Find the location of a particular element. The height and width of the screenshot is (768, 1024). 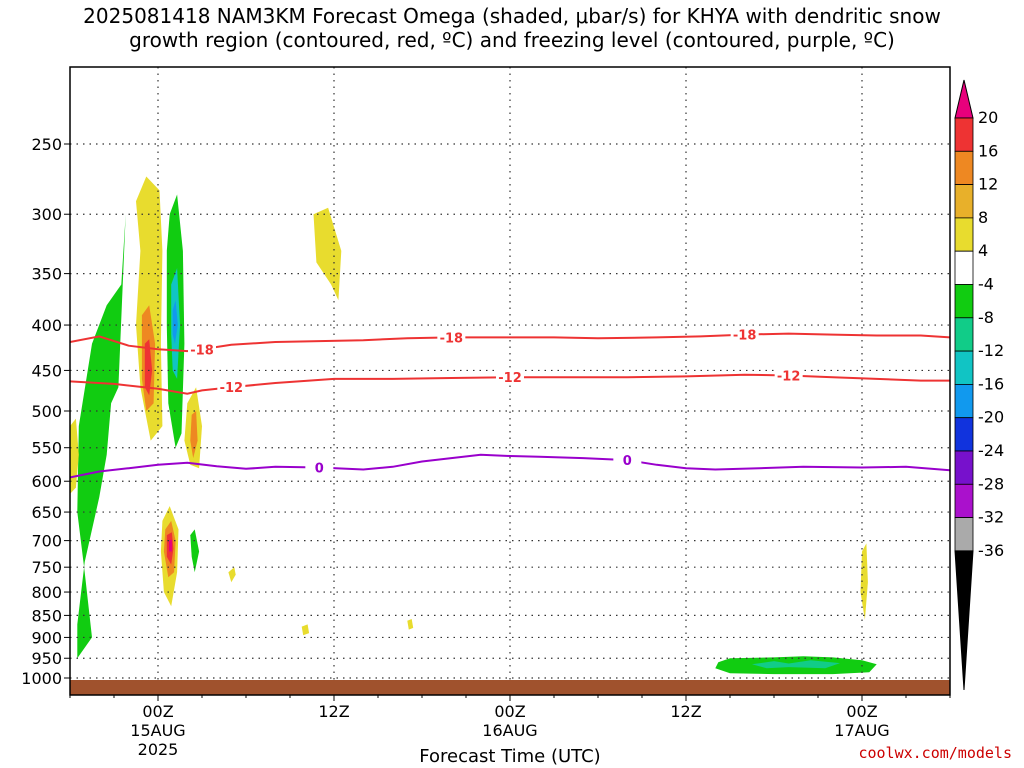

x-tick-date: 15AUG is located at coordinates (157, 730).